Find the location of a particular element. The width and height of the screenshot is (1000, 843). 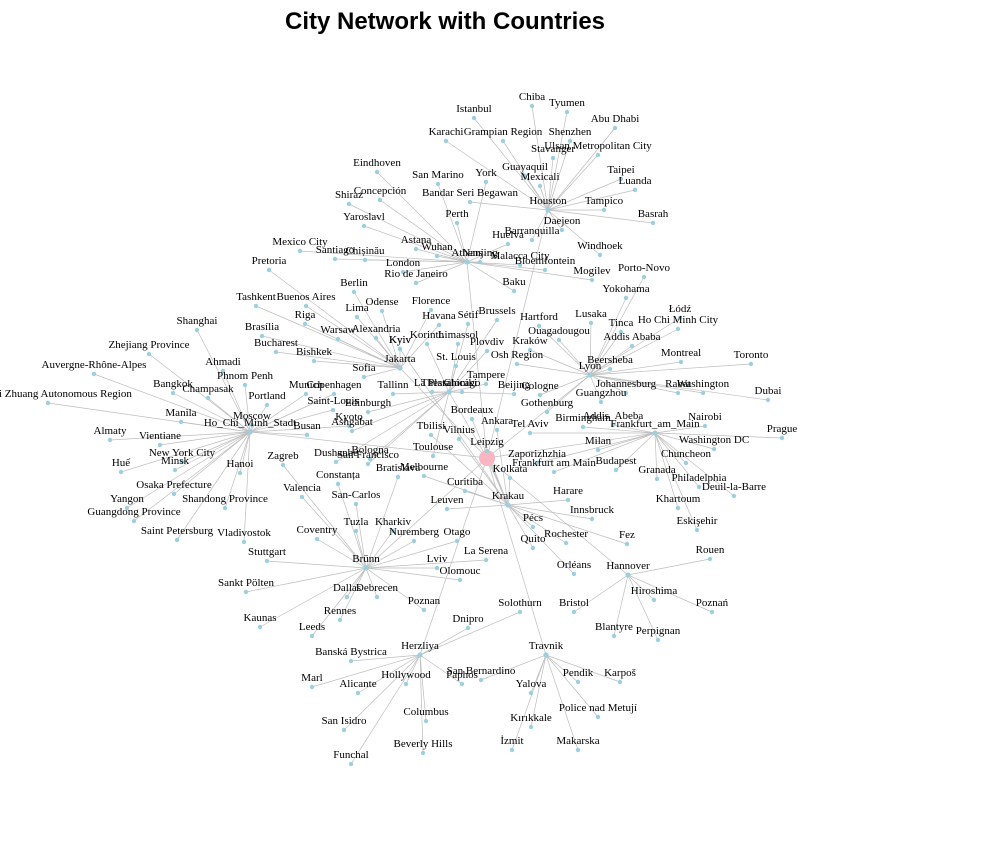

label-ulsan-metropolitan-city: Ulsan Metropolitan City is located at coordinates (598, 146).